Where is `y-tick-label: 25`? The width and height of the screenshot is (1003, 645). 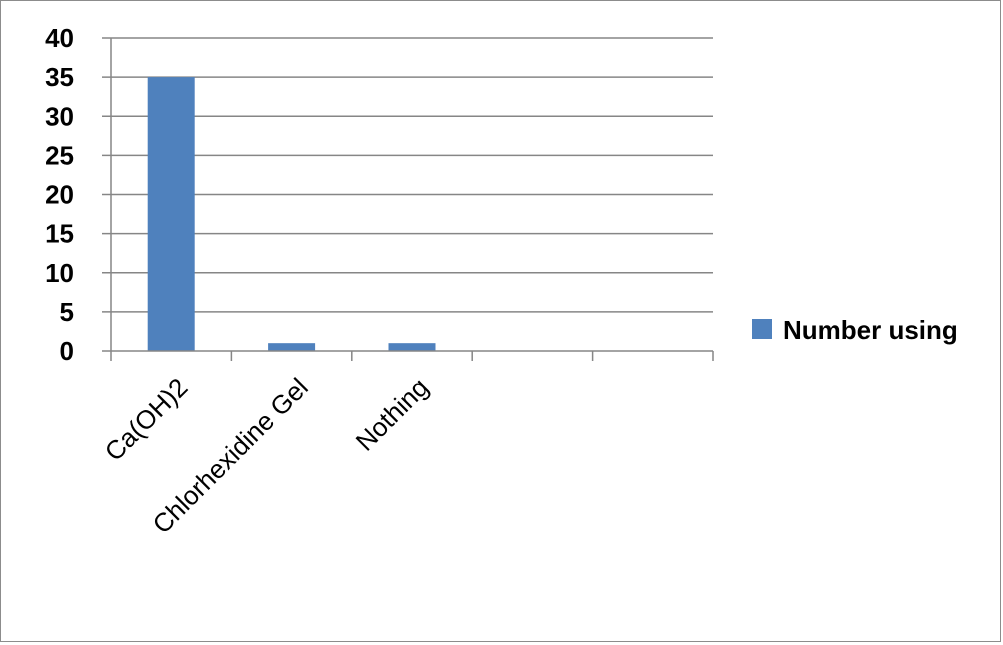 y-tick-label: 25 is located at coordinates (59, 155).